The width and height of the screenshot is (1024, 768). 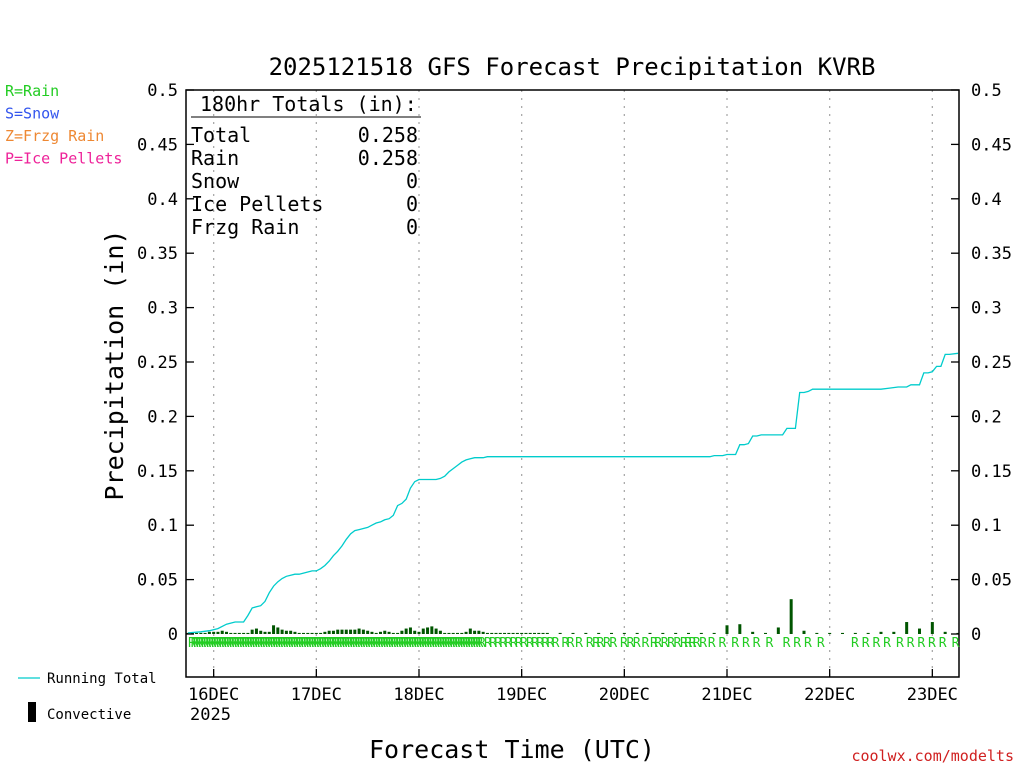 I want to click on y-tick-label-right: 0.3, so click(x=986, y=309).